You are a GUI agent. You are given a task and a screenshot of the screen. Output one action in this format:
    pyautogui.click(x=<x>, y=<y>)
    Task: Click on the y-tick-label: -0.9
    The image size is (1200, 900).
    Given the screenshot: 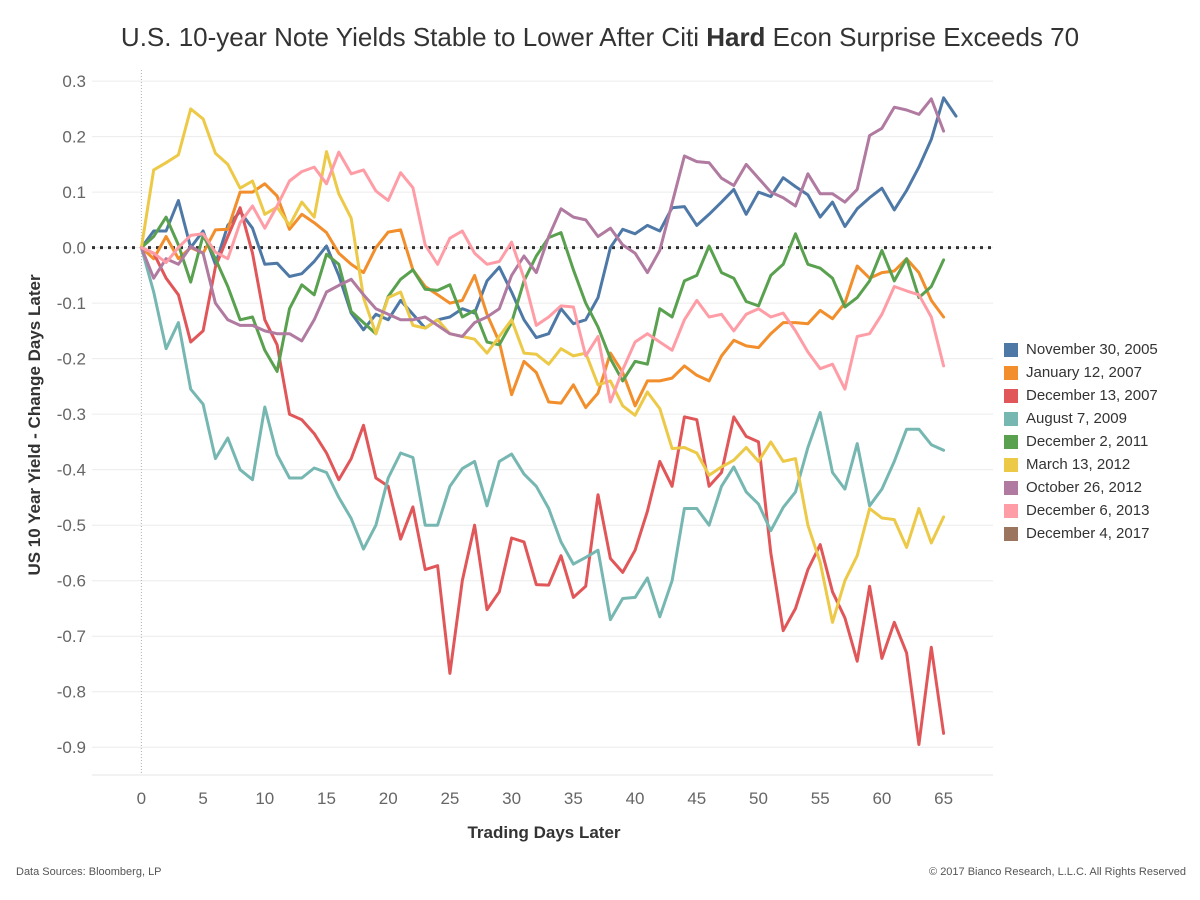 What is the action you would take?
    pyautogui.click(x=71, y=747)
    